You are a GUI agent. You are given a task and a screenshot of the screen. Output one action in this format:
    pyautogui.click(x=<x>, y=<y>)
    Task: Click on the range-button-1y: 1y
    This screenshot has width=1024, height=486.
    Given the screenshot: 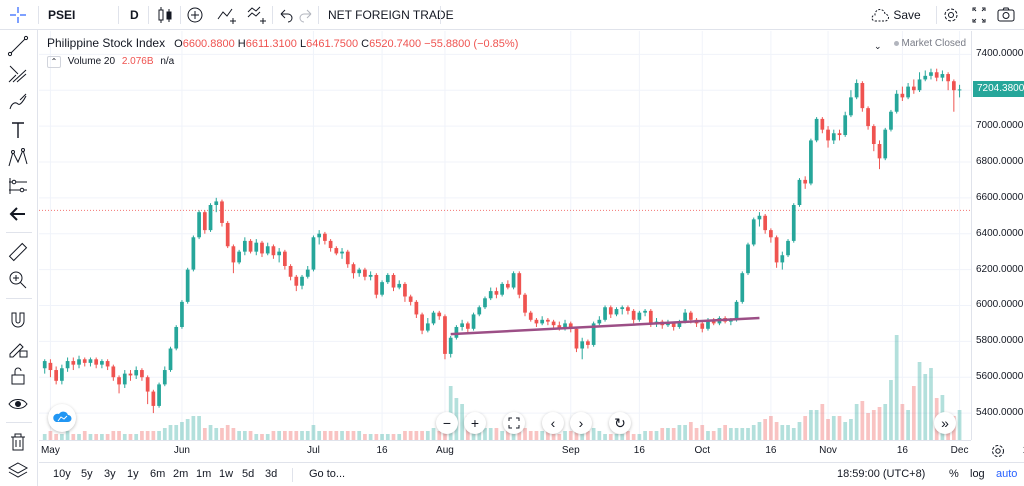 What is the action you would take?
    pyautogui.click(x=133, y=474)
    